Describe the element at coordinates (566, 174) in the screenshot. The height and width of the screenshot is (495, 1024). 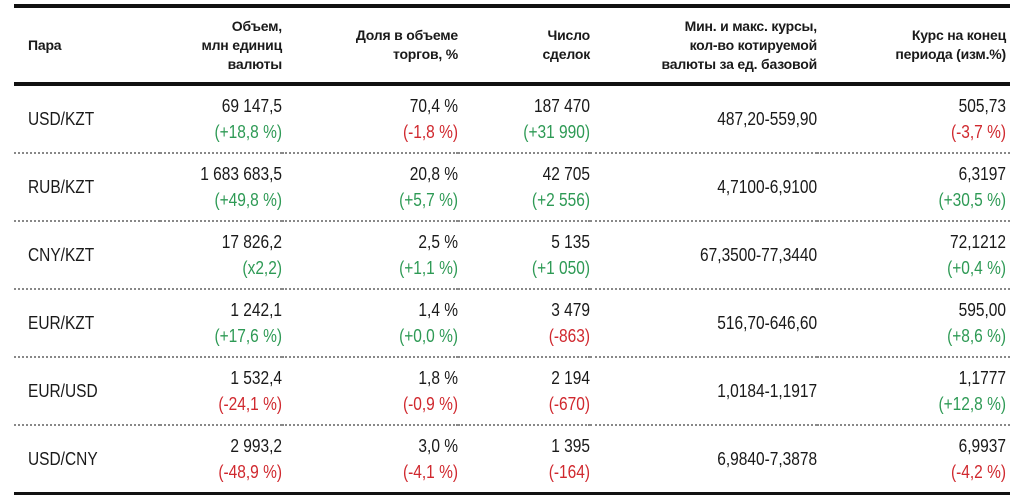
I see `deals-value: 42 705` at that location.